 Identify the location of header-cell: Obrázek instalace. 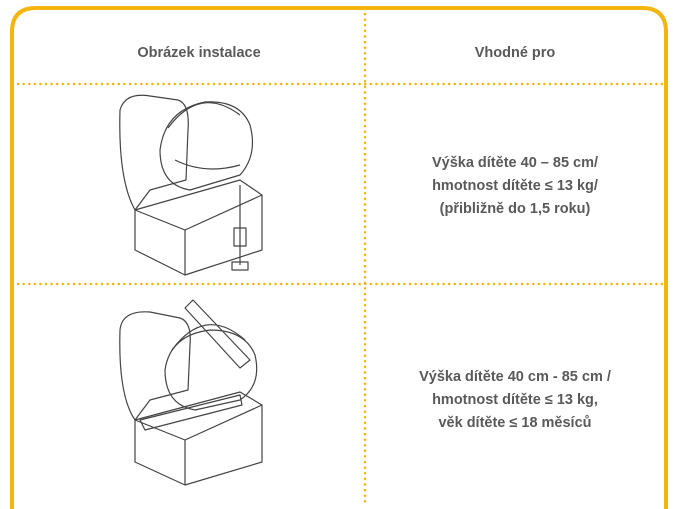
(198, 53).